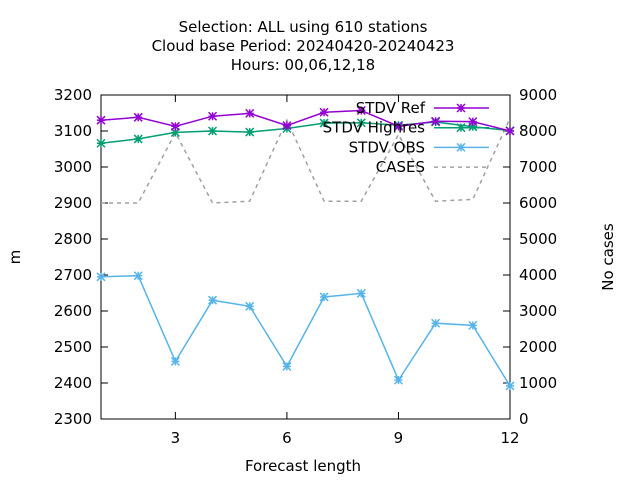 The height and width of the screenshot is (480, 640). Describe the element at coordinates (391, 108) in the screenshot. I see `legend-label: STDV Ref` at that location.